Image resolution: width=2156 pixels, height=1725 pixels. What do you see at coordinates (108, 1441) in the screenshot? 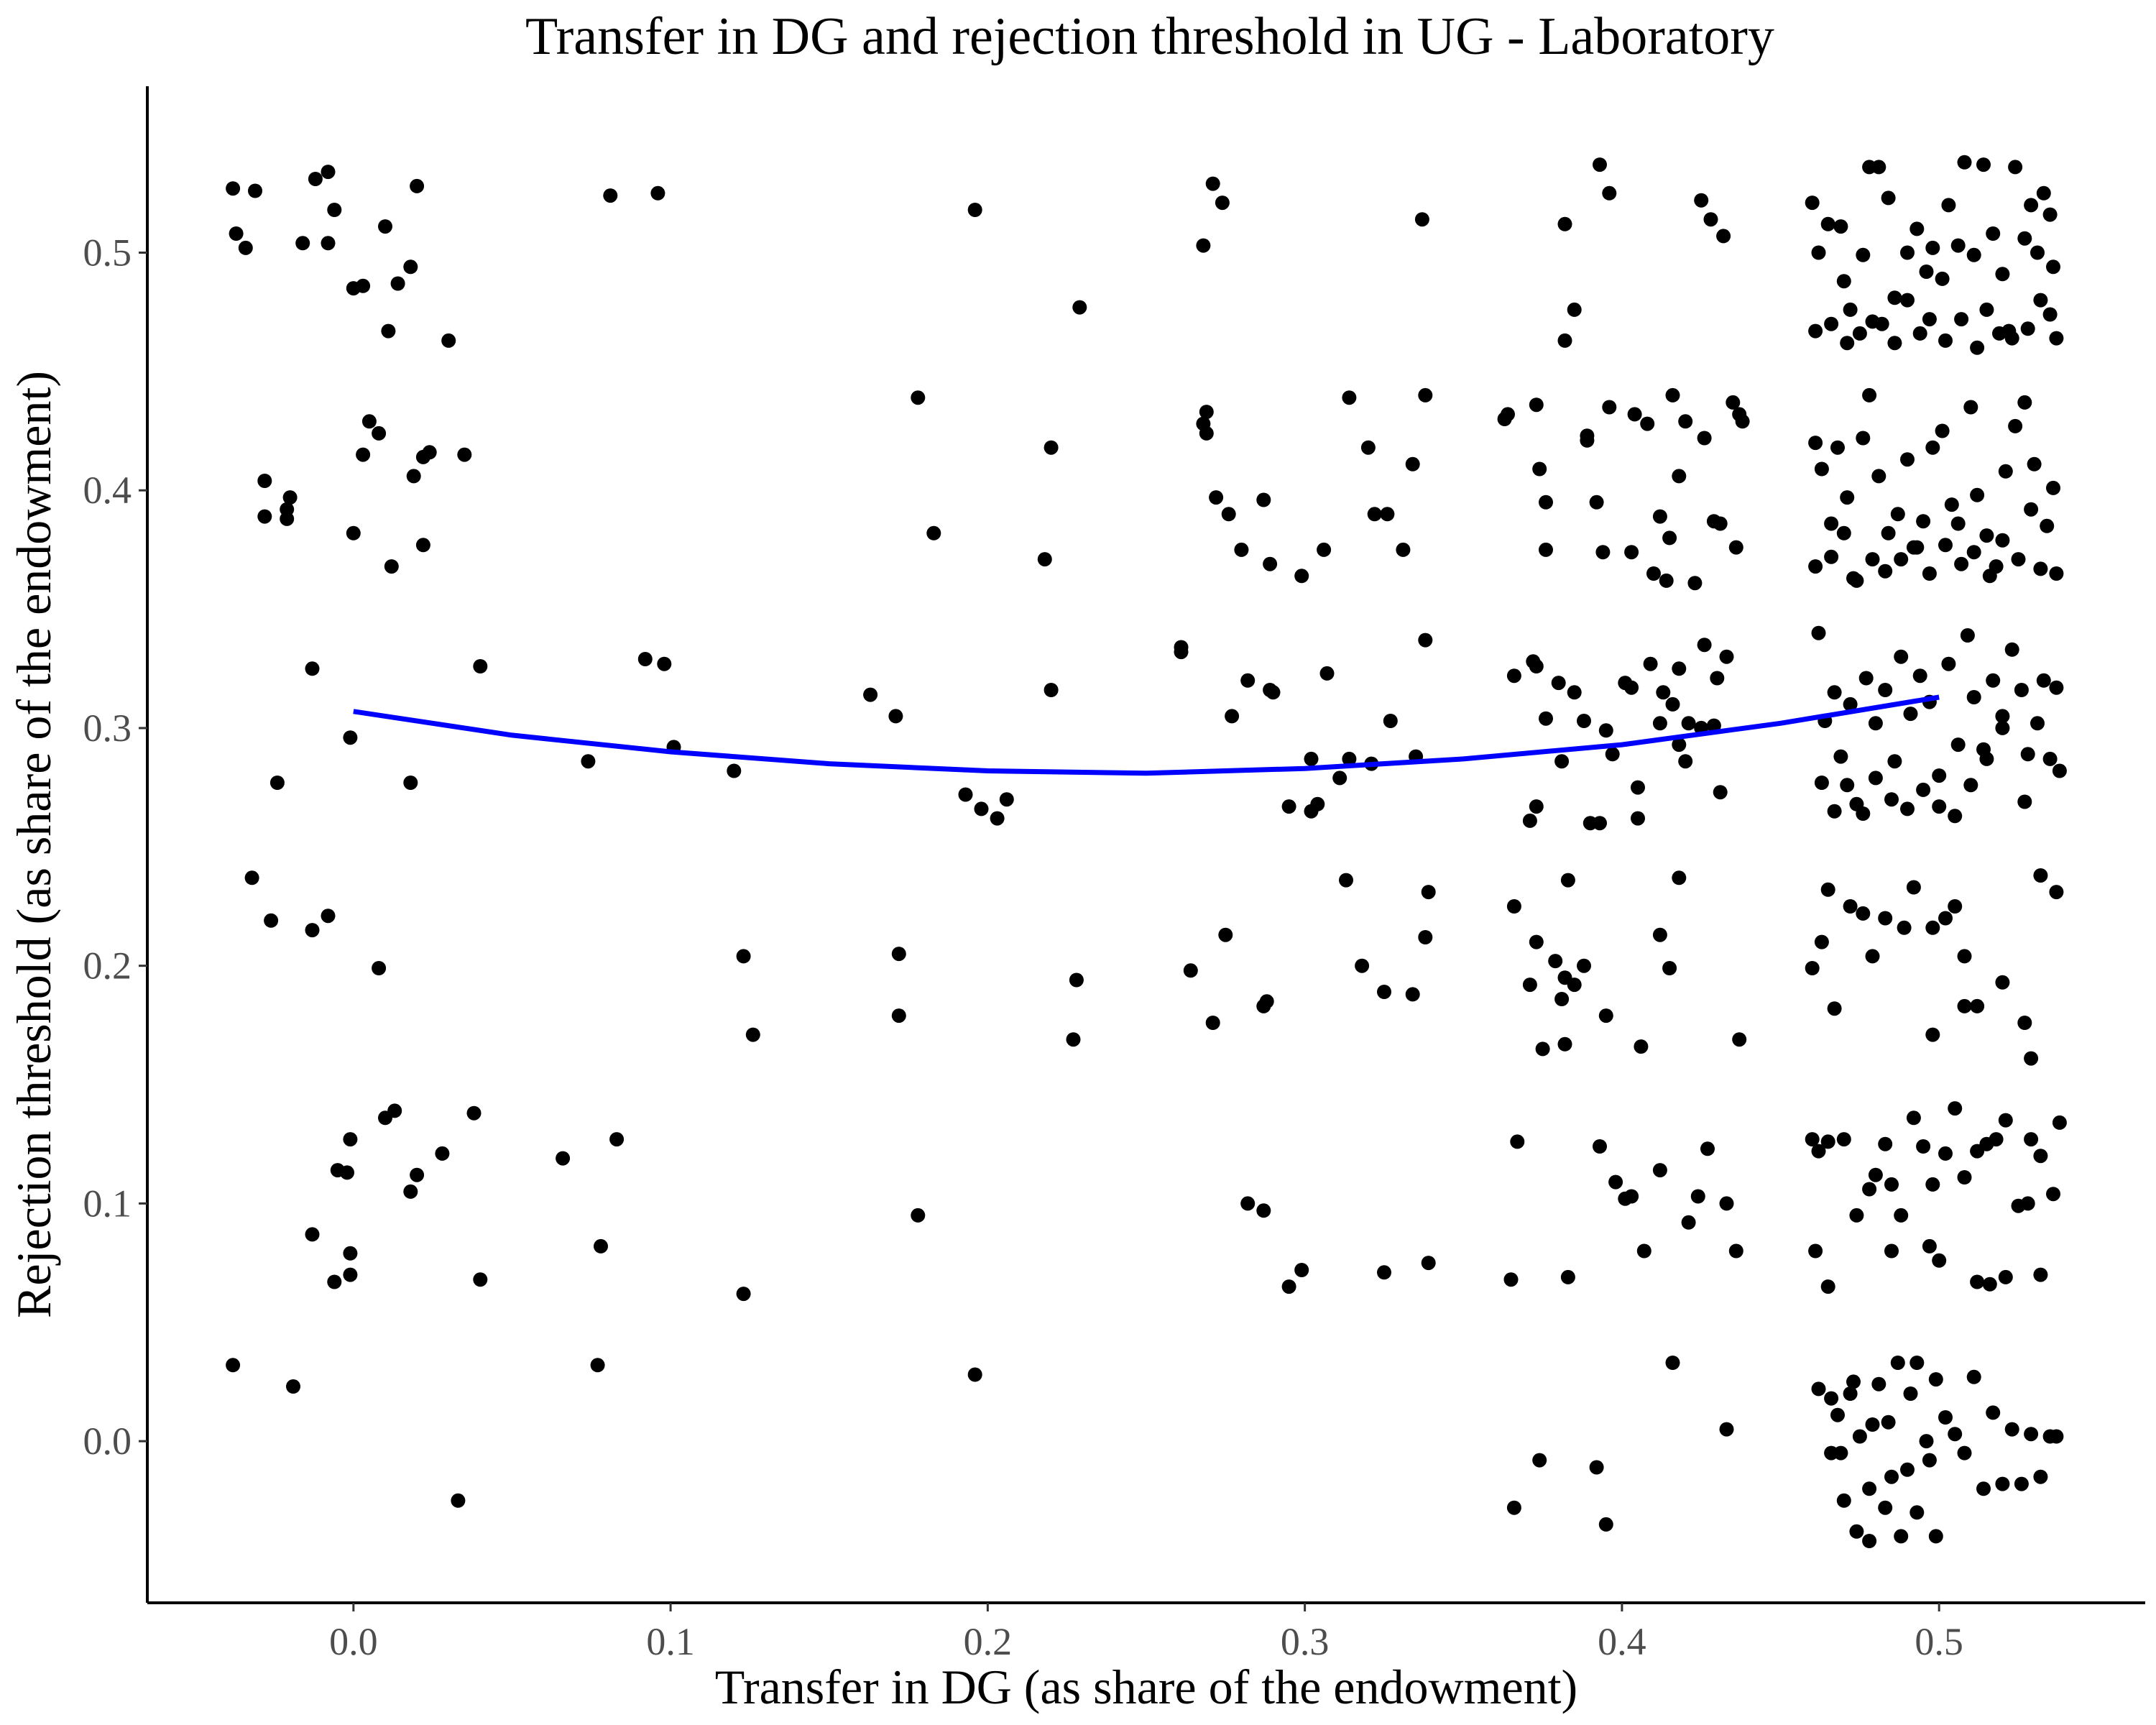
I see `y-tick-label: 0.0` at bounding box center [108, 1441].